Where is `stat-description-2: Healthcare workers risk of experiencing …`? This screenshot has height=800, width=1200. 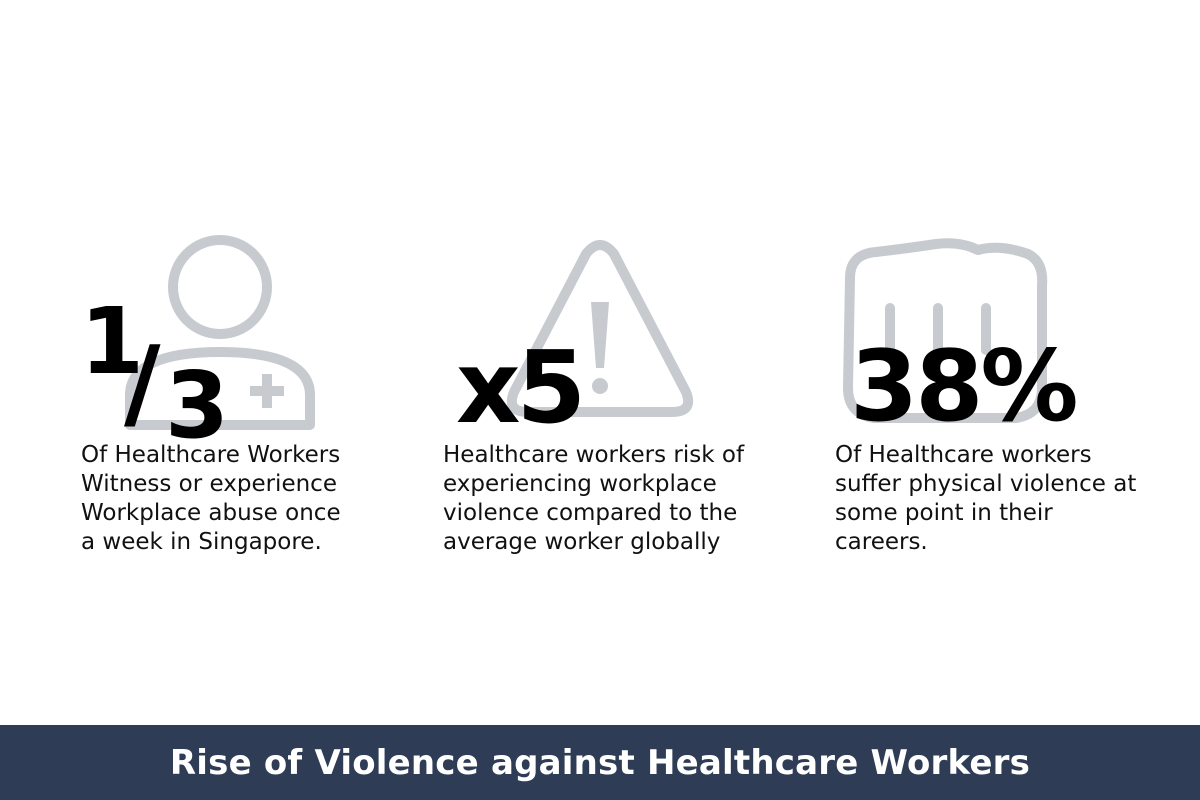
stat-description-2: Healthcare workers risk of experiencing … is located at coordinates (593, 499).